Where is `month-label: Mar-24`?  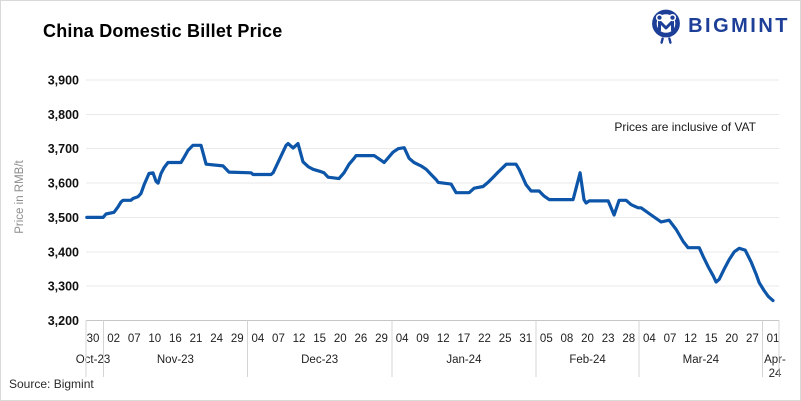 month-label: Mar-24 is located at coordinates (701, 360).